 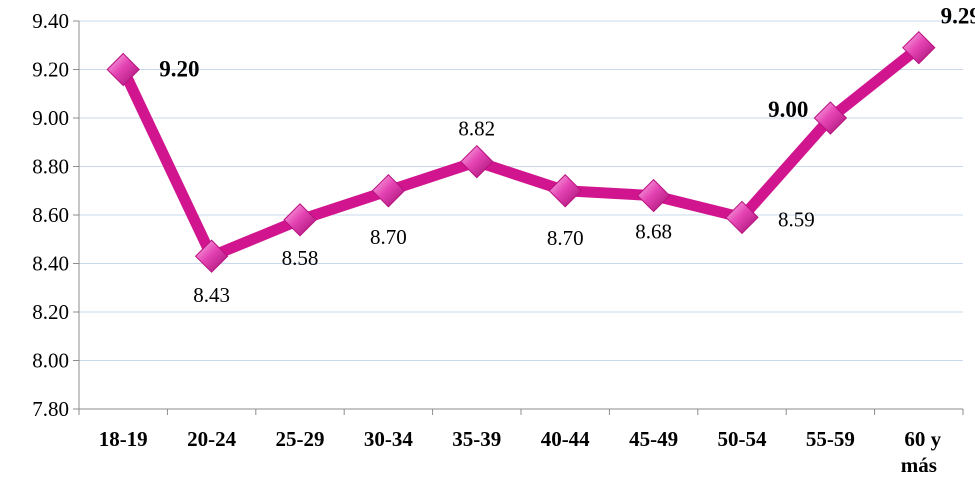 I want to click on x-tick-label: 30-34, so click(x=388, y=439).